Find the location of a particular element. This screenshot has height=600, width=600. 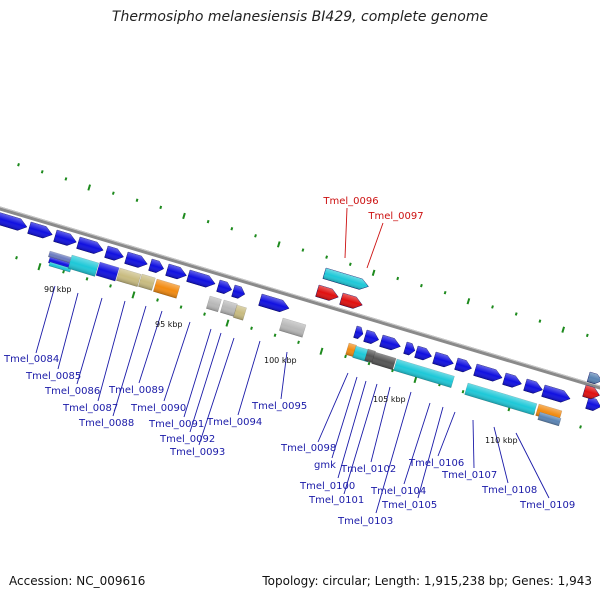

gene-label: Tmel_0093 is located at coordinates (197, 452).